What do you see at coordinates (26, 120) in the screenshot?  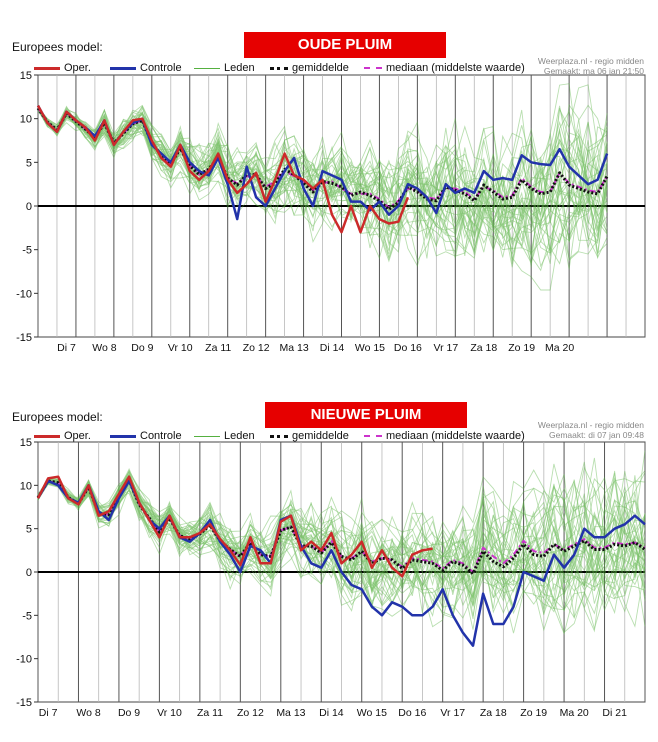 I see `y-tick-label: 10` at bounding box center [26, 120].